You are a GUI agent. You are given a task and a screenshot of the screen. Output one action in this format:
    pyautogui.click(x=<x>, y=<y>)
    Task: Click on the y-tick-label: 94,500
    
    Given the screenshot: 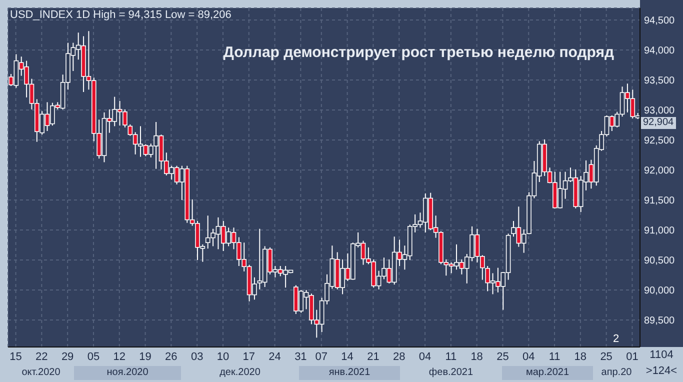 What is the action you would take?
    pyautogui.click(x=660, y=21)
    